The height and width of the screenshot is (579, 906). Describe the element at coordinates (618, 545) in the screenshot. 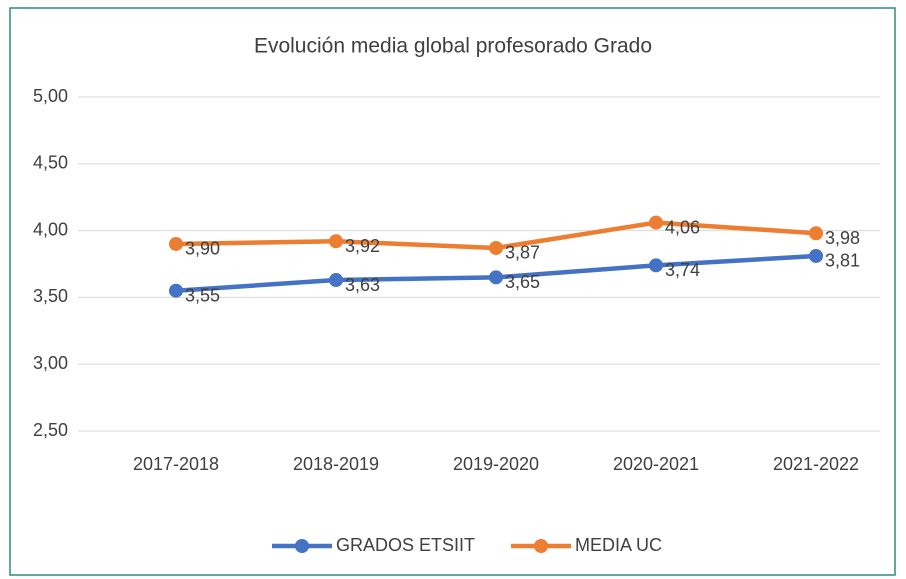

I see `legend-label: MEDIA UC` at that location.